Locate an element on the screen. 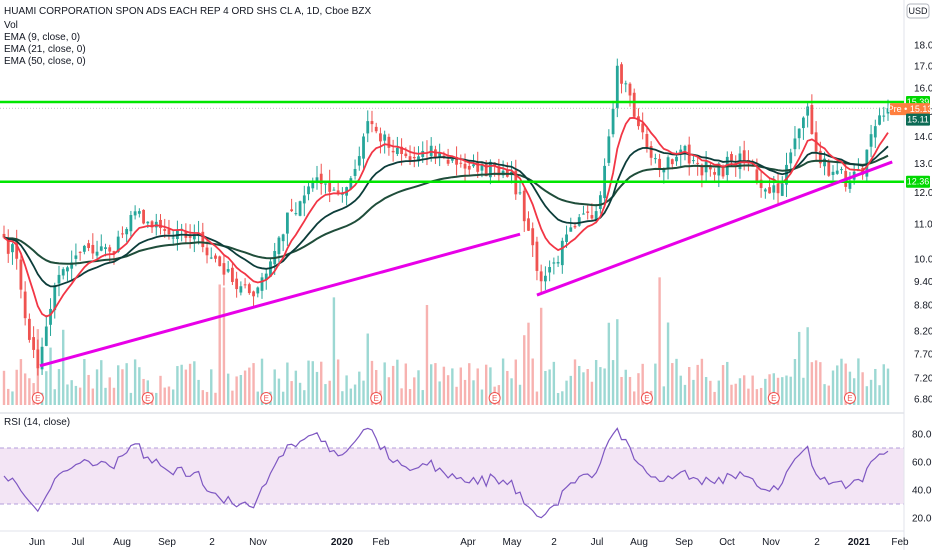  time-tick-label: Nov is located at coordinates (258, 542).